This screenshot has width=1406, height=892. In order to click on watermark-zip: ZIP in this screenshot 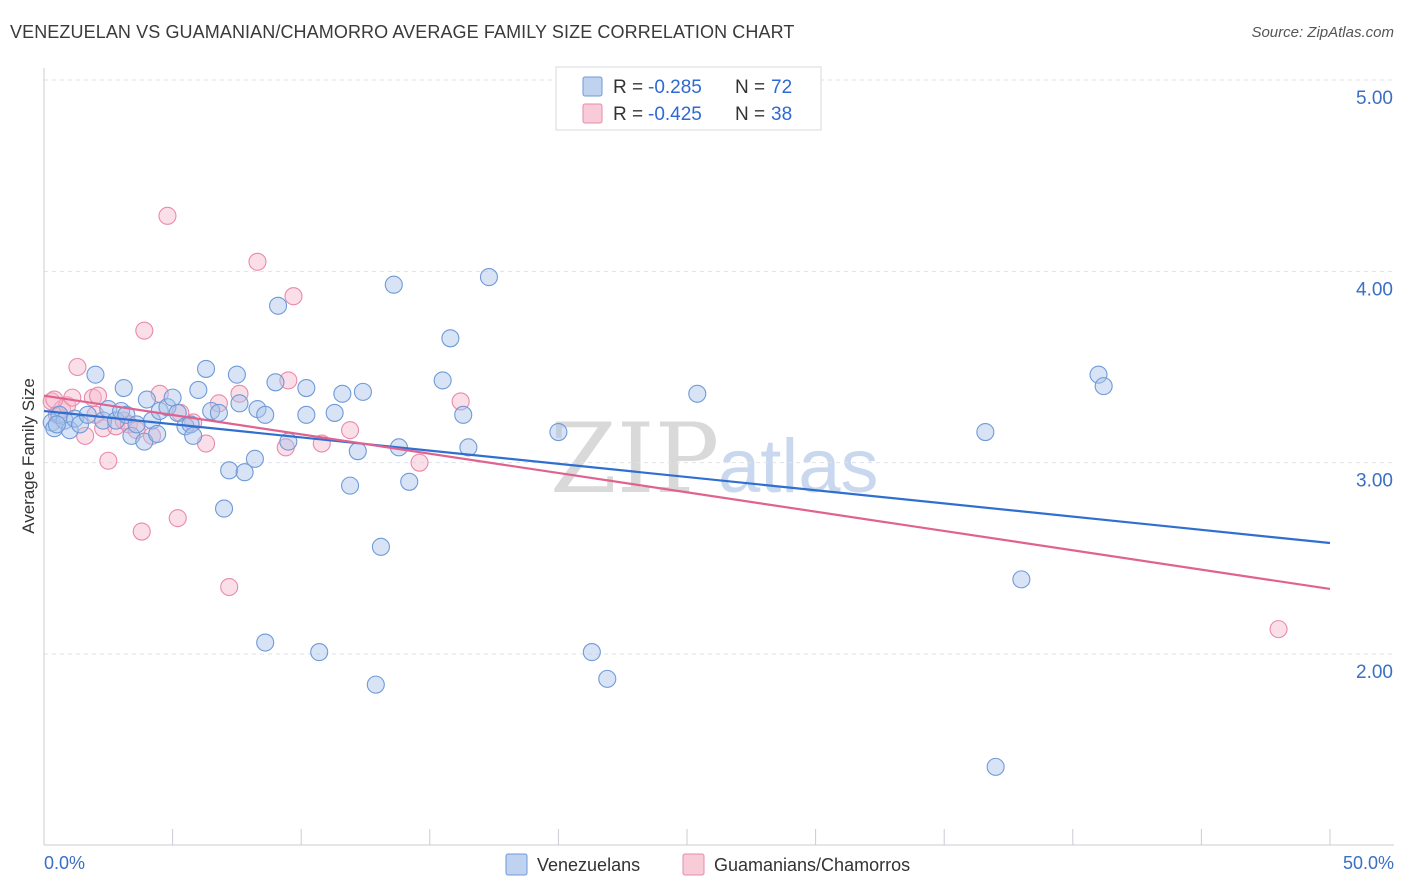, I will do `click(634, 459)`.